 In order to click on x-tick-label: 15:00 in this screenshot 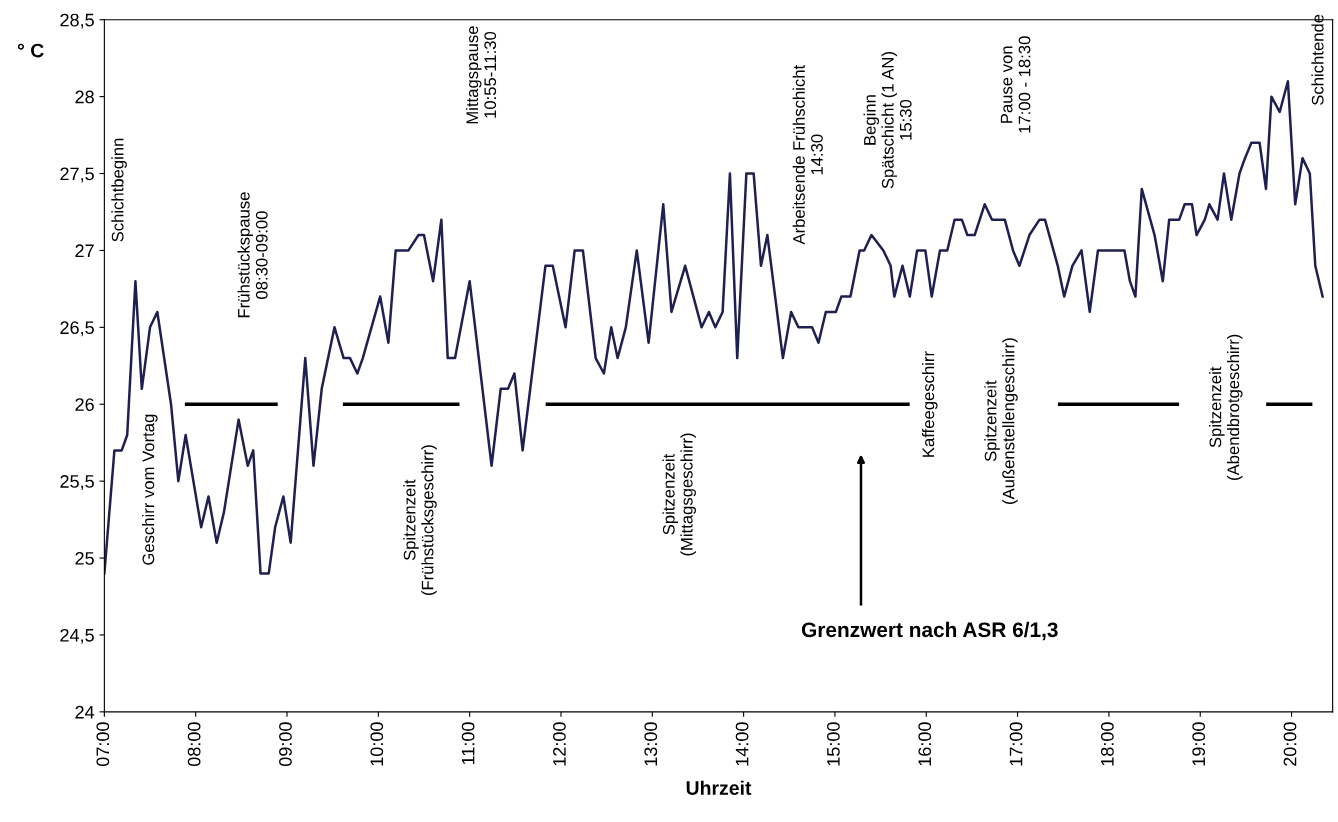, I will do `click(833, 744)`.